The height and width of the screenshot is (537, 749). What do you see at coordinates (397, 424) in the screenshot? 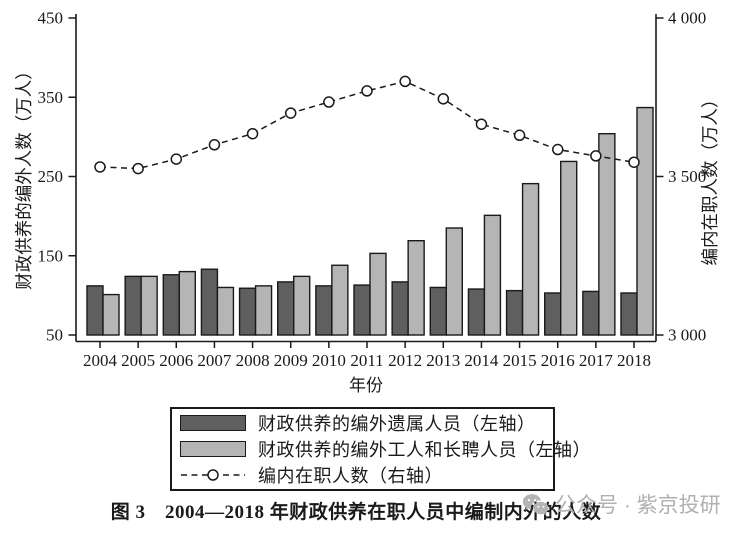
I see `legend-label-dependents: 财政供养的编外遗属人员（左轴）` at bounding box center [397, 424].